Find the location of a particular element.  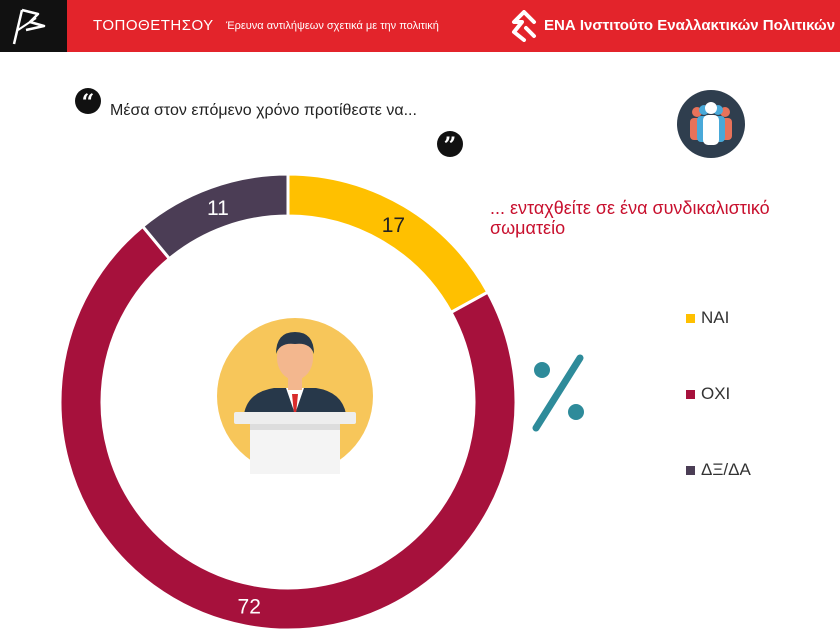

brand-logo is located at coordinates (33, 26).